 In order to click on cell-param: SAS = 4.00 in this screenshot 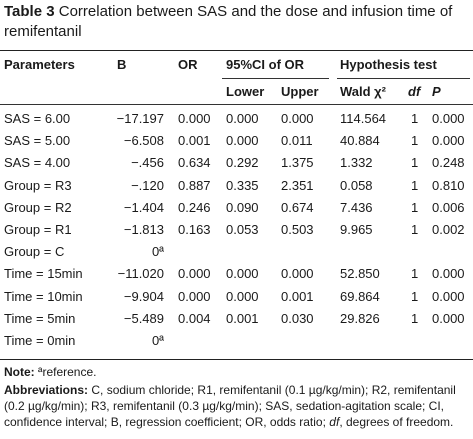, I will do `click(37, 163)`.